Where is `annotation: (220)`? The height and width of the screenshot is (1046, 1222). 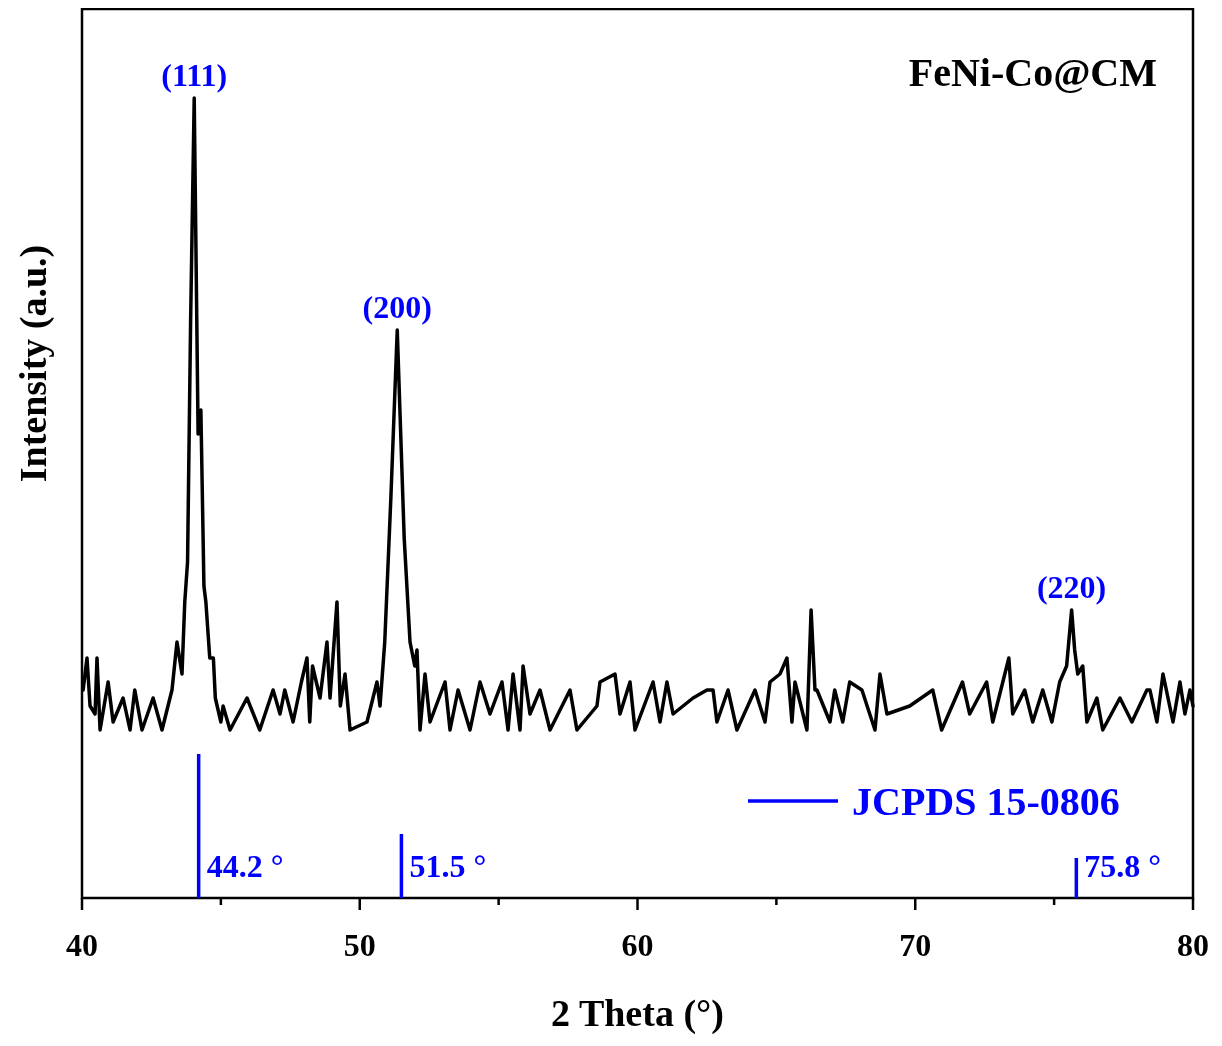 annotation: (220) is located at coordinates (1071, 587).